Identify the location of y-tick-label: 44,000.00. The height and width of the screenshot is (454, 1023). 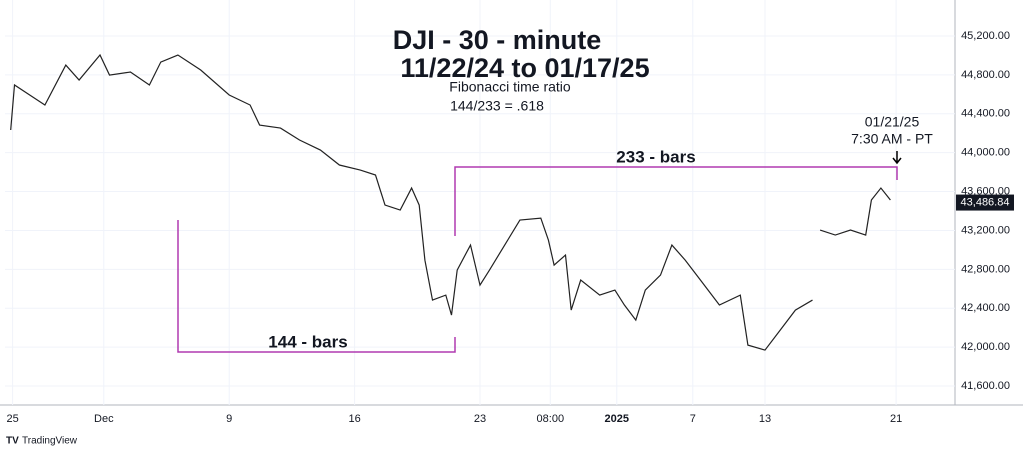
(985, 153).